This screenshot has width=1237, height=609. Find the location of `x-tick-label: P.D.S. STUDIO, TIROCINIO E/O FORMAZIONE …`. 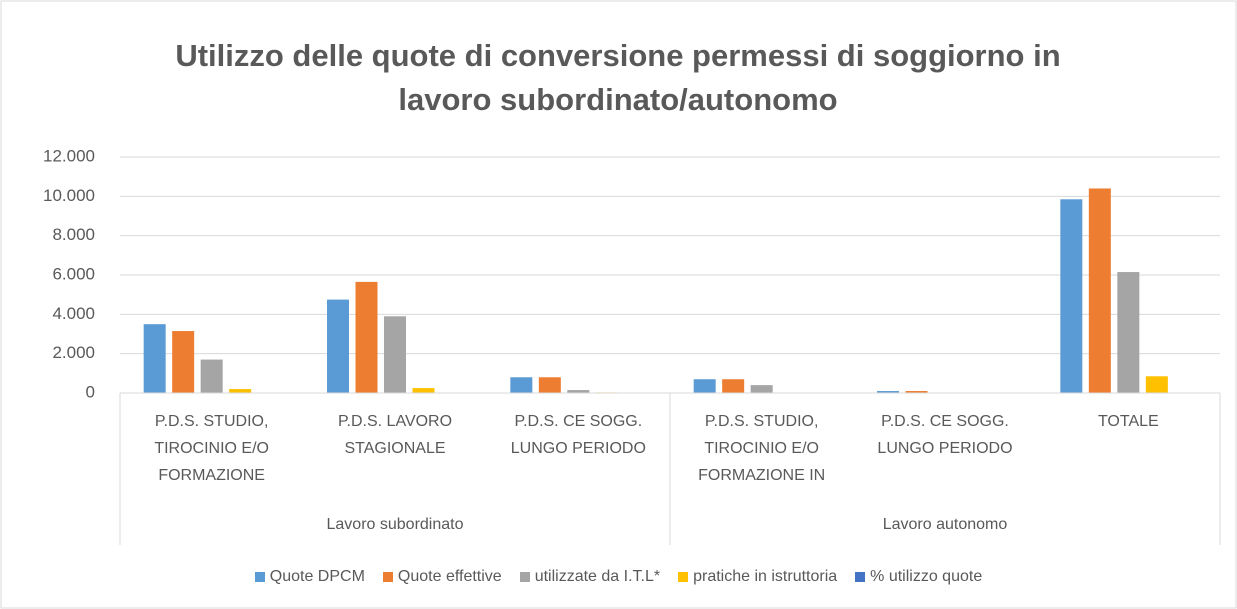

x-tick-label: P.D.S. STUDIO, TIROCINIO E/O FORMAZIONE … is located at coordinates (762, 448).